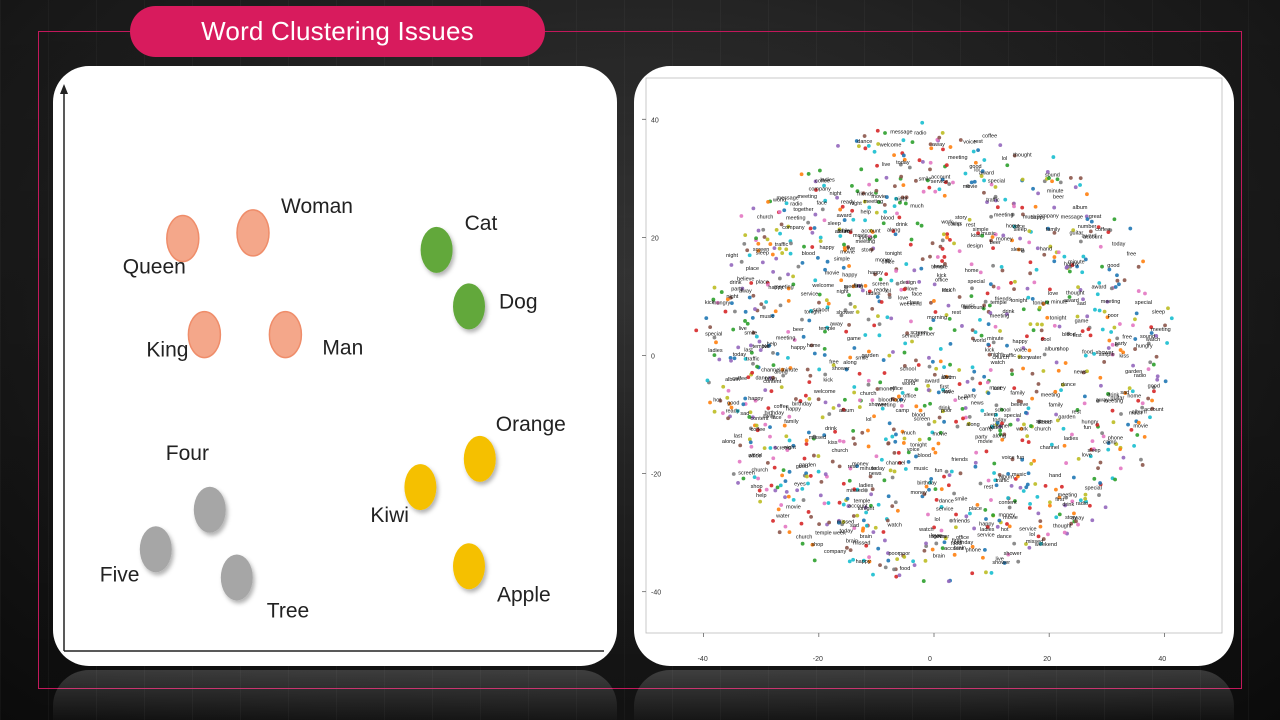 The height and width of the screenshot is (720, 1280). Describe the element at coordinates (875, 474) in the screenshot. I see `tsne-word-label: news` at that location.